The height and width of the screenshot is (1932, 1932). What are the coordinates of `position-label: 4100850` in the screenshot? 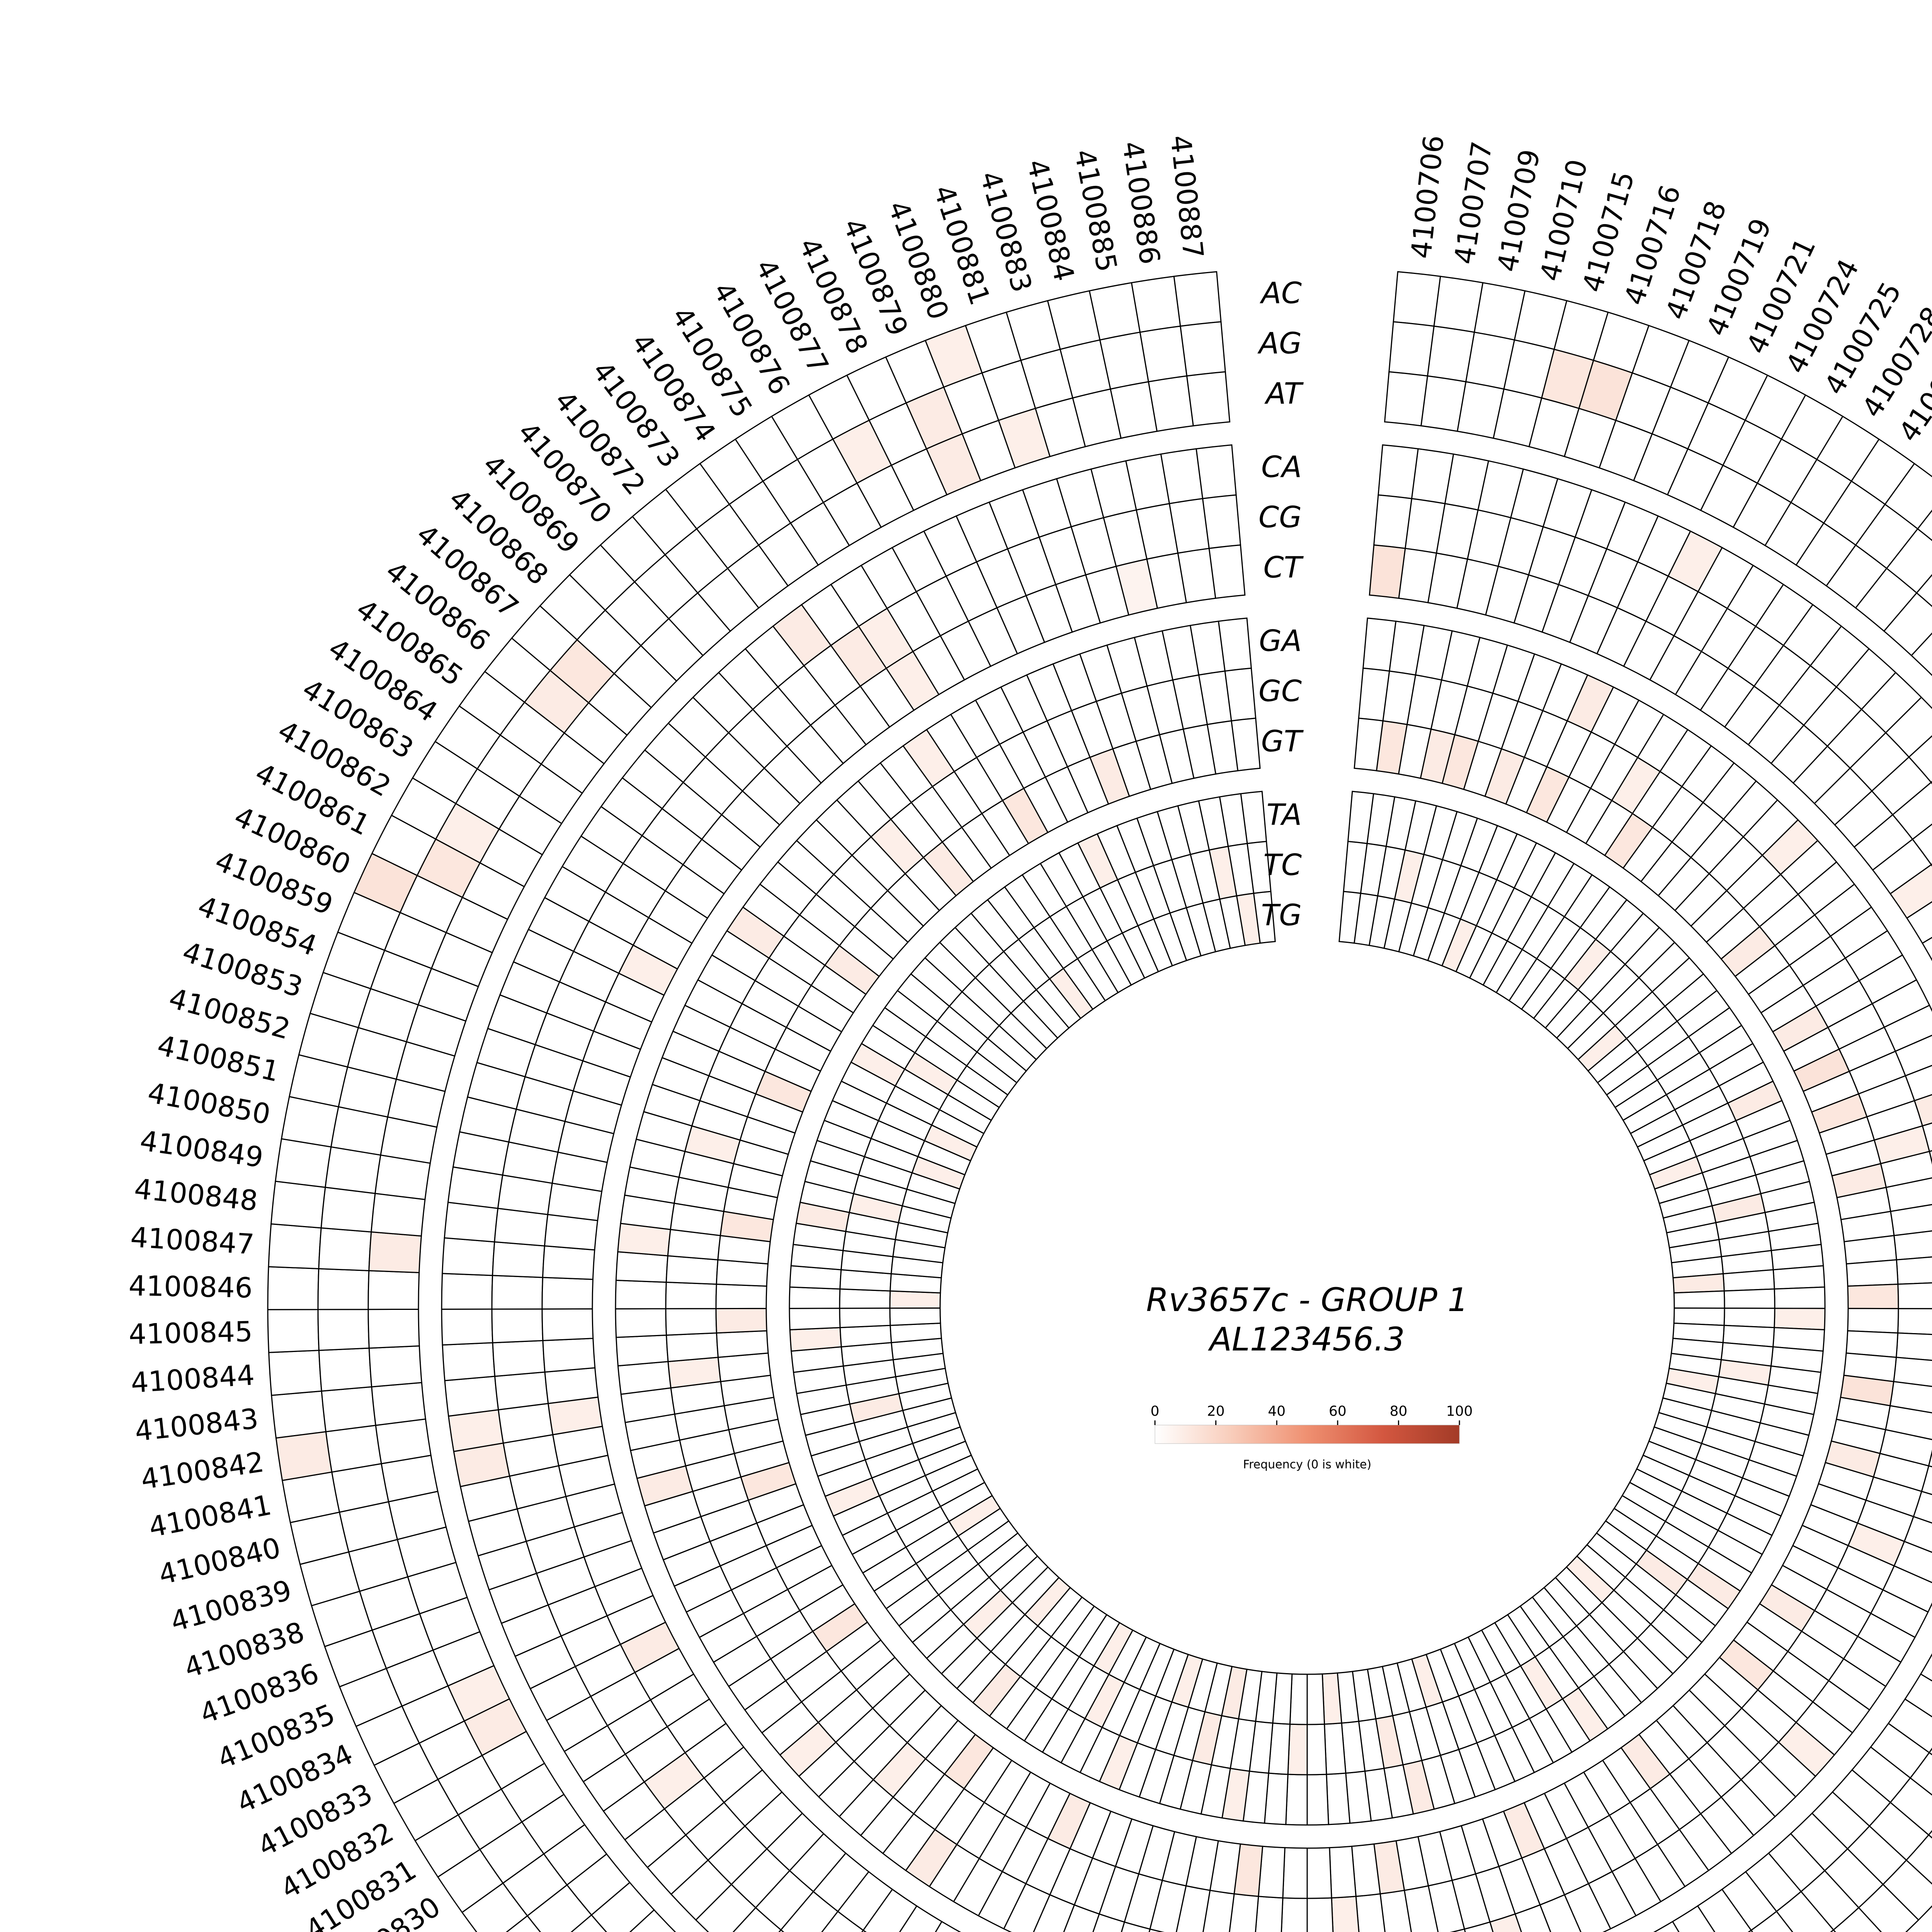 It's located at (209, 1104).